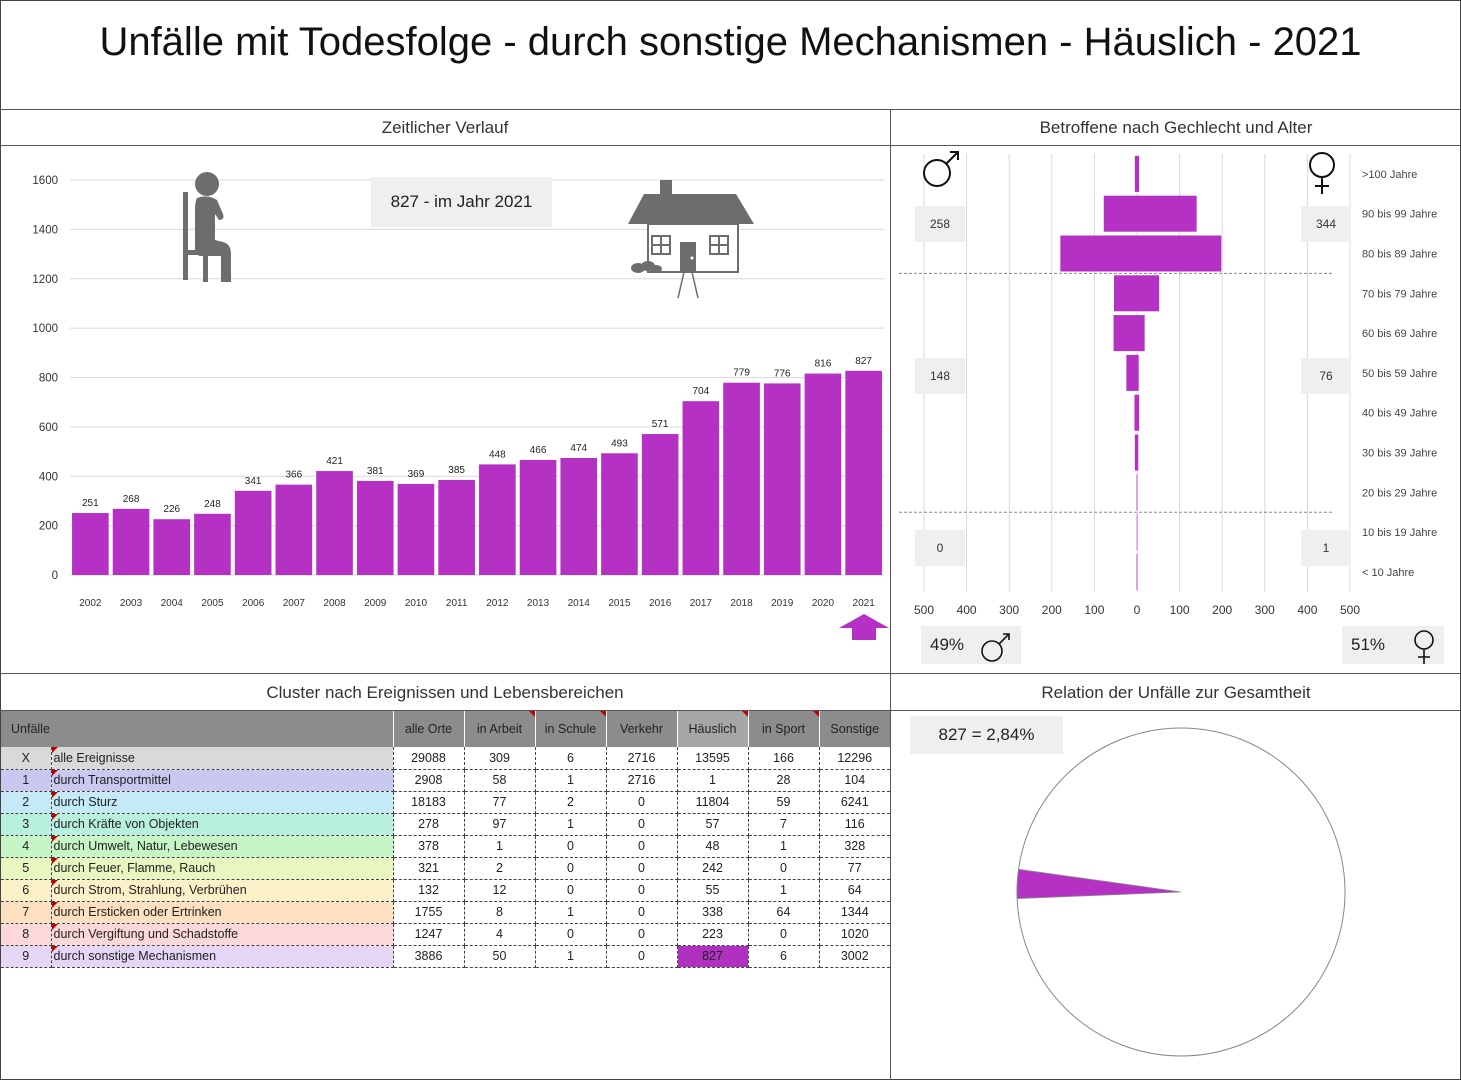 The image size is (1461, 1080). Describe the element at coordinates (90, 503) in the screenshot. I see `bar-value-label: 251` at that location.